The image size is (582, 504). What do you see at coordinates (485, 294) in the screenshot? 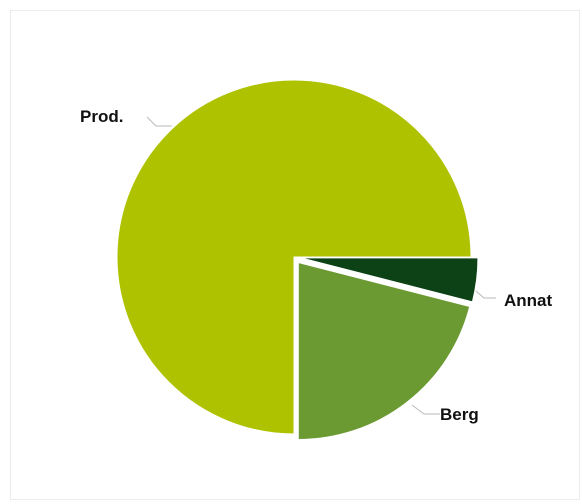
I see `leader-line-annat` at bounding box center [485, 294].